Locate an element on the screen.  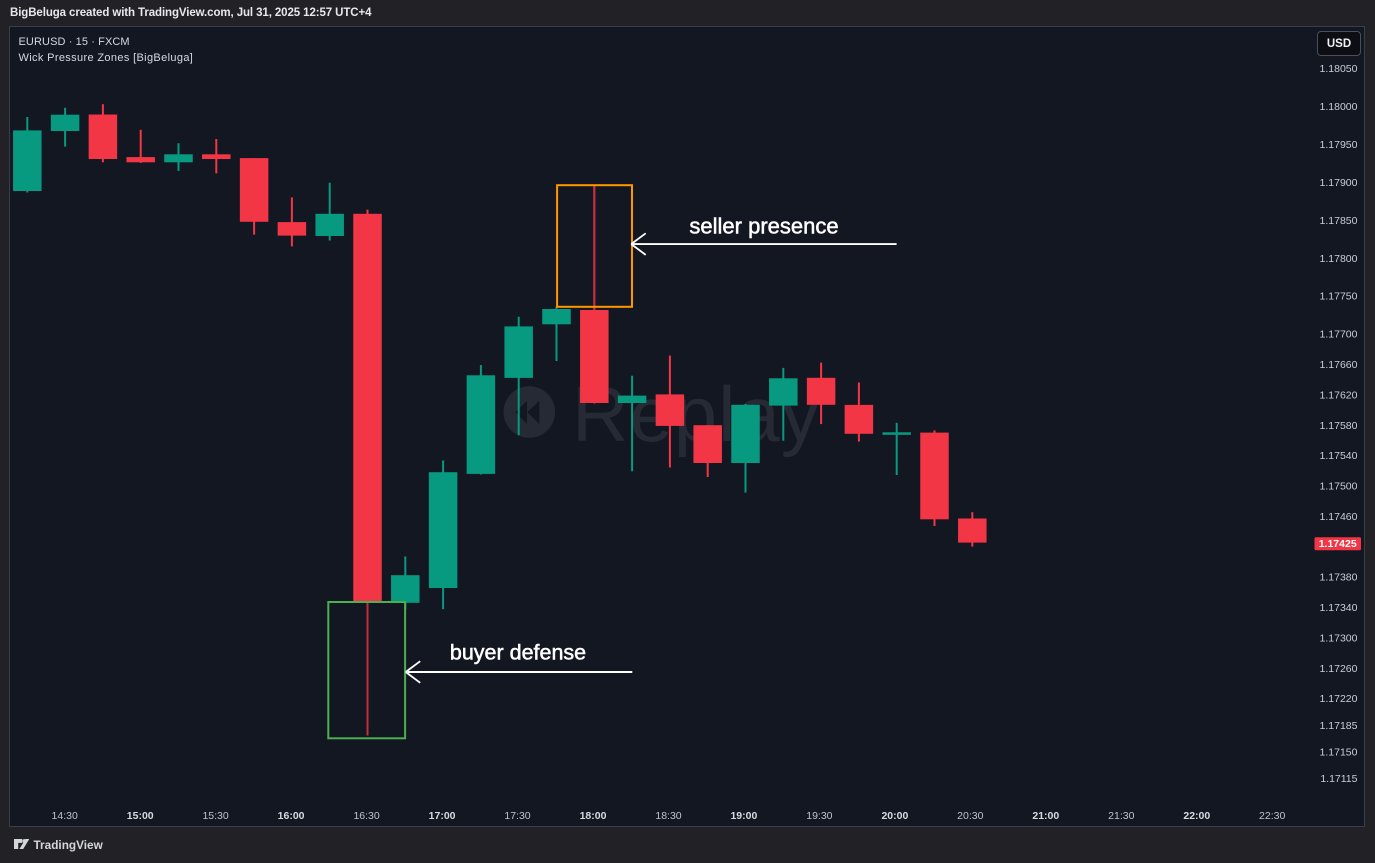
svg-text: 1.17300 is located at coordinates (1339, 639).